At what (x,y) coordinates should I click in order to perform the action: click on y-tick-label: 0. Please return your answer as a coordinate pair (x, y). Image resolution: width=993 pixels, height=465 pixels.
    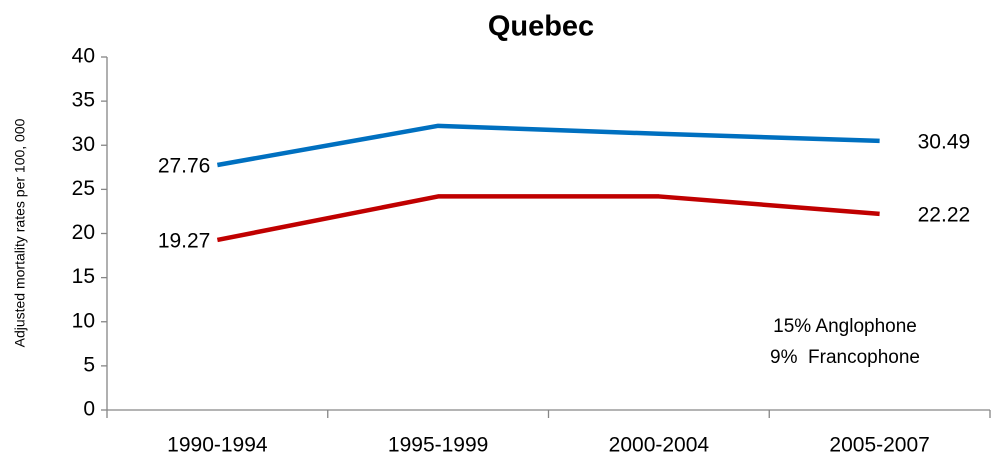
    Looking at the image, I should click on (89, 409).